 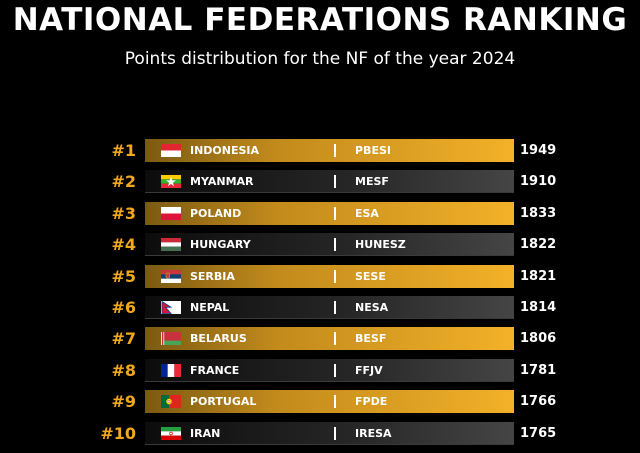 What do you see at coordinates (329, 339) in the screenshot?
I see `ranking-bar: BELARUS BESF` at bounding box center [329, 339].